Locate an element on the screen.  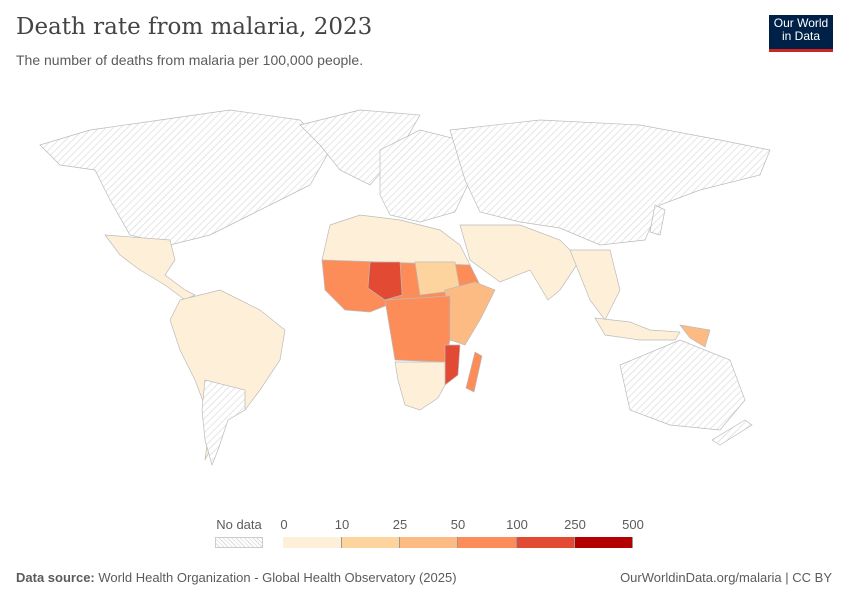
region-madagascar is located at coordinates (474, 372).